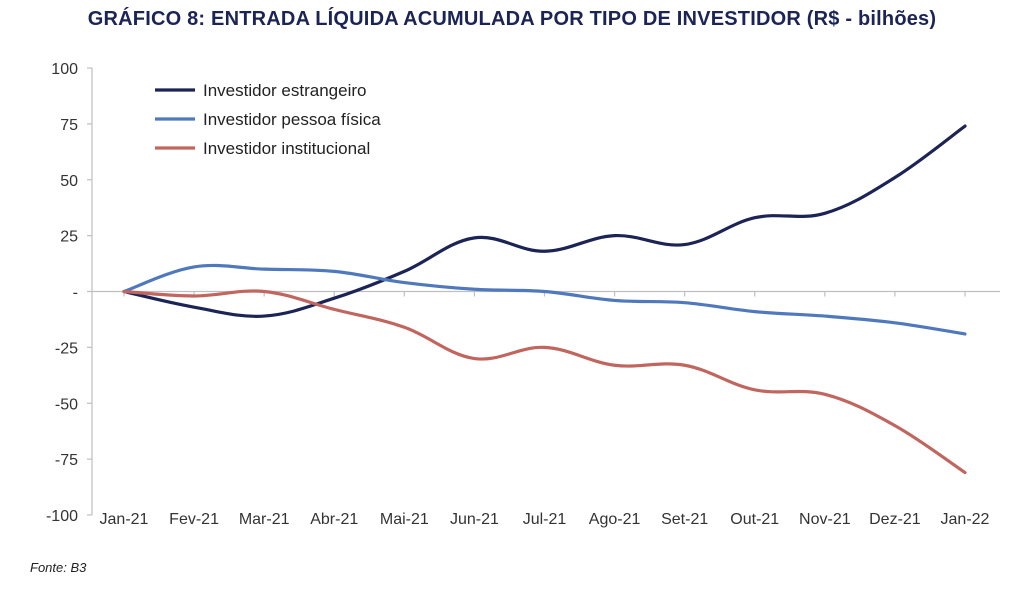 The image size is (1024, 589). Describe the element at coordinates (66, 348) in the screenshot. I see `y-tick-label: -25` at that location.